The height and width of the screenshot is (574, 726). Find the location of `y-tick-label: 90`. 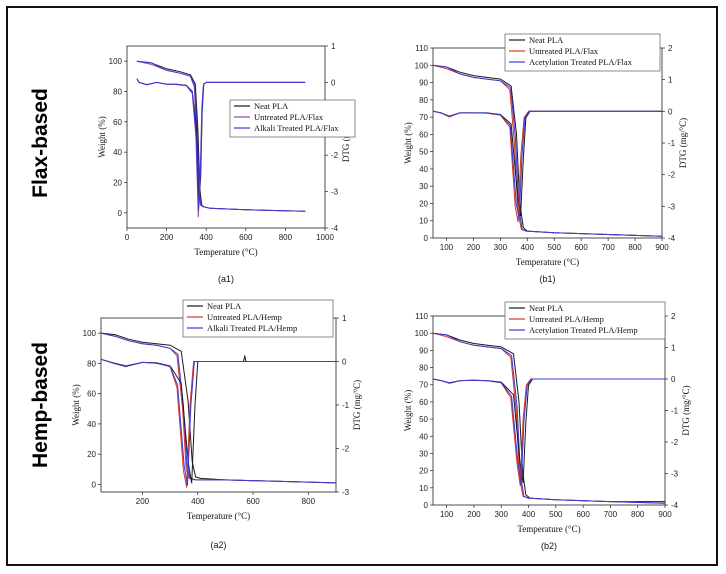

y-tick-label: 90 is located at coordinates (423, 350).